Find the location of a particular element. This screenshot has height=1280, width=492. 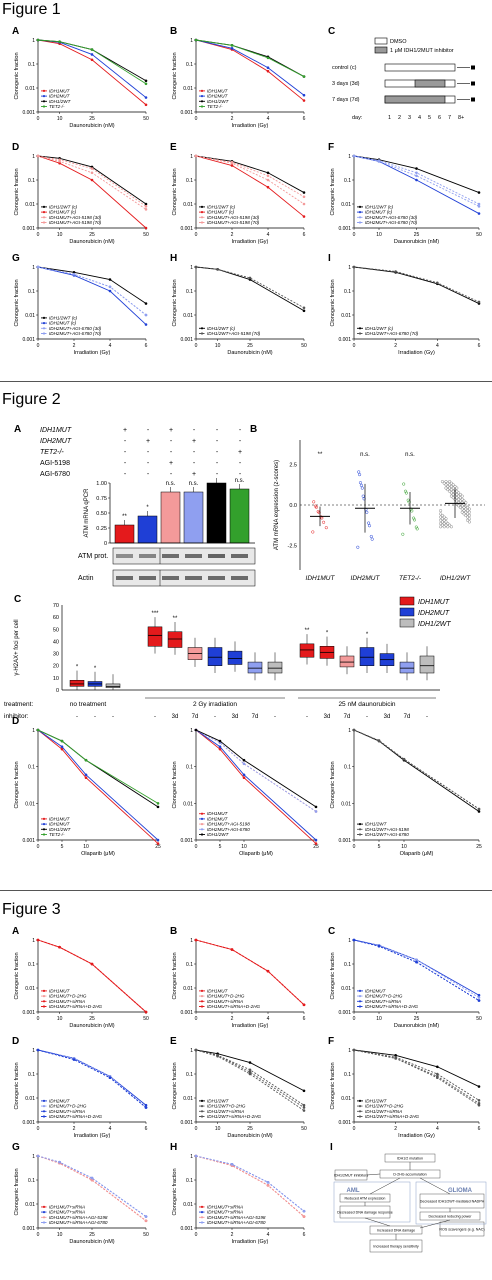

fig3-e-point is located at coordinates (304, 1107).